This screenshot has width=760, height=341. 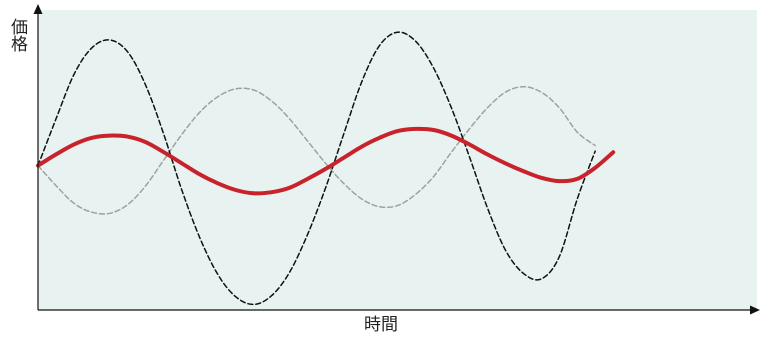 What do you see at coordinates (17, 35) in the screenshot?
I see `y-axis-label: 価格` at bounding box center [17, 35].